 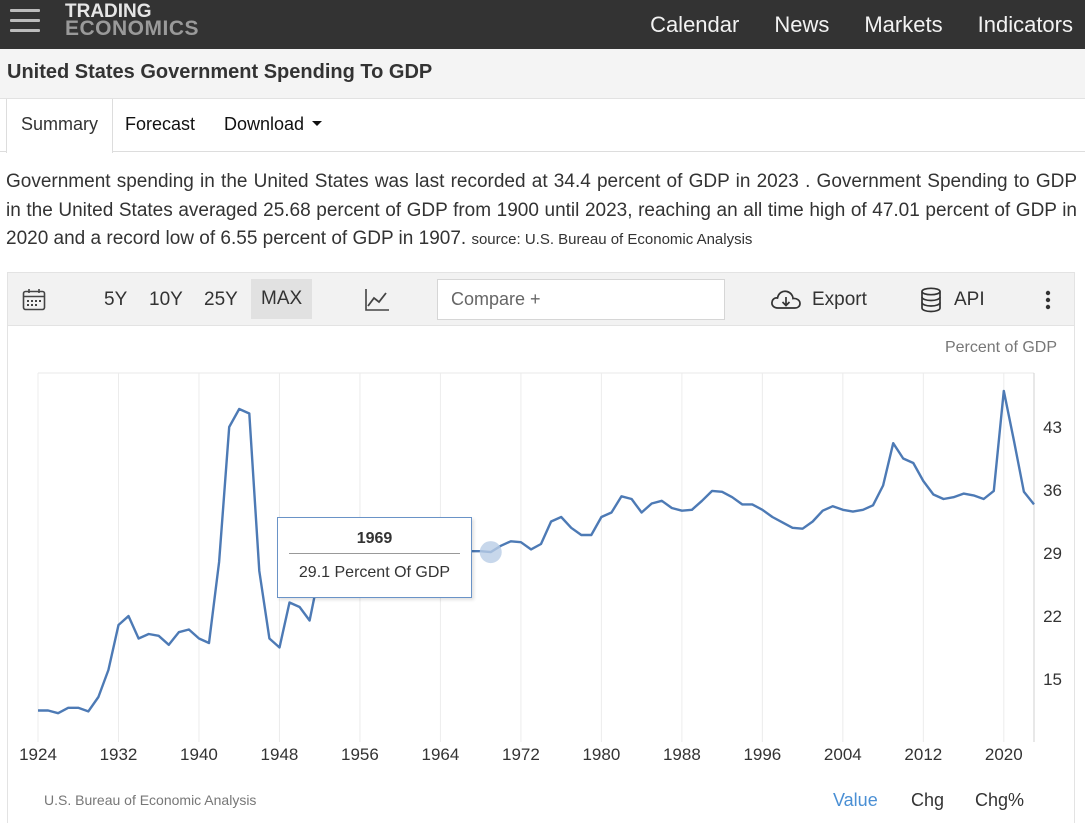 I want to click on nav-indicators-link: Indicators, so click(x=1025, y=24).